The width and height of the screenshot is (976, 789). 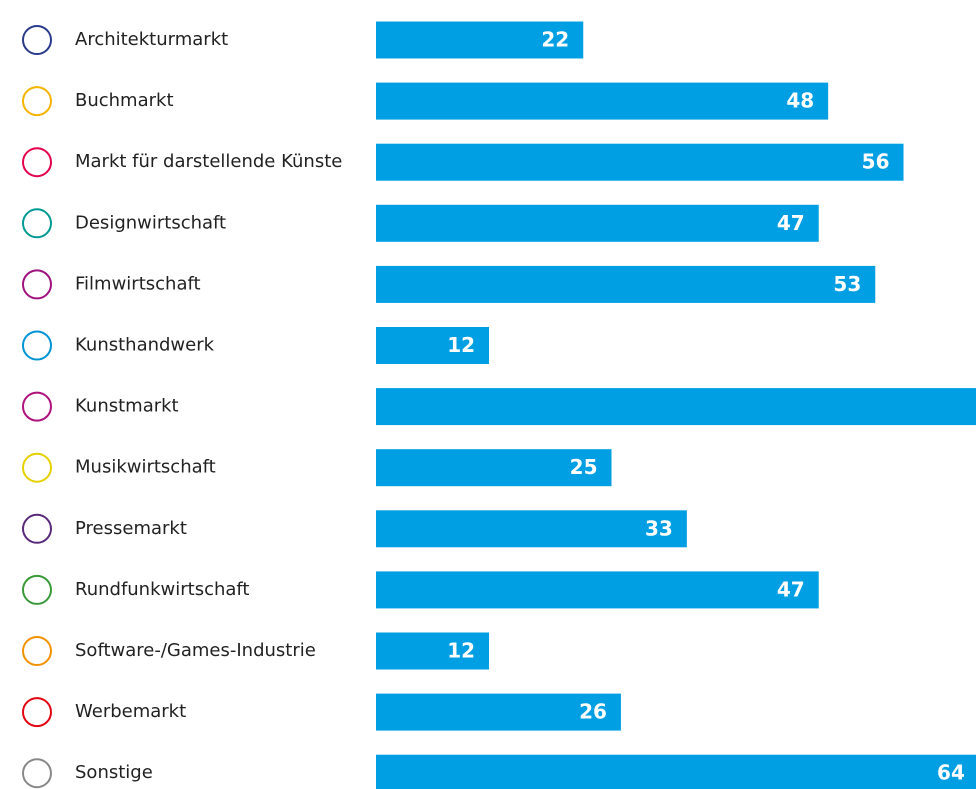 I want to click on category-label: Designwirtschaft, so click(x=150, y=222).